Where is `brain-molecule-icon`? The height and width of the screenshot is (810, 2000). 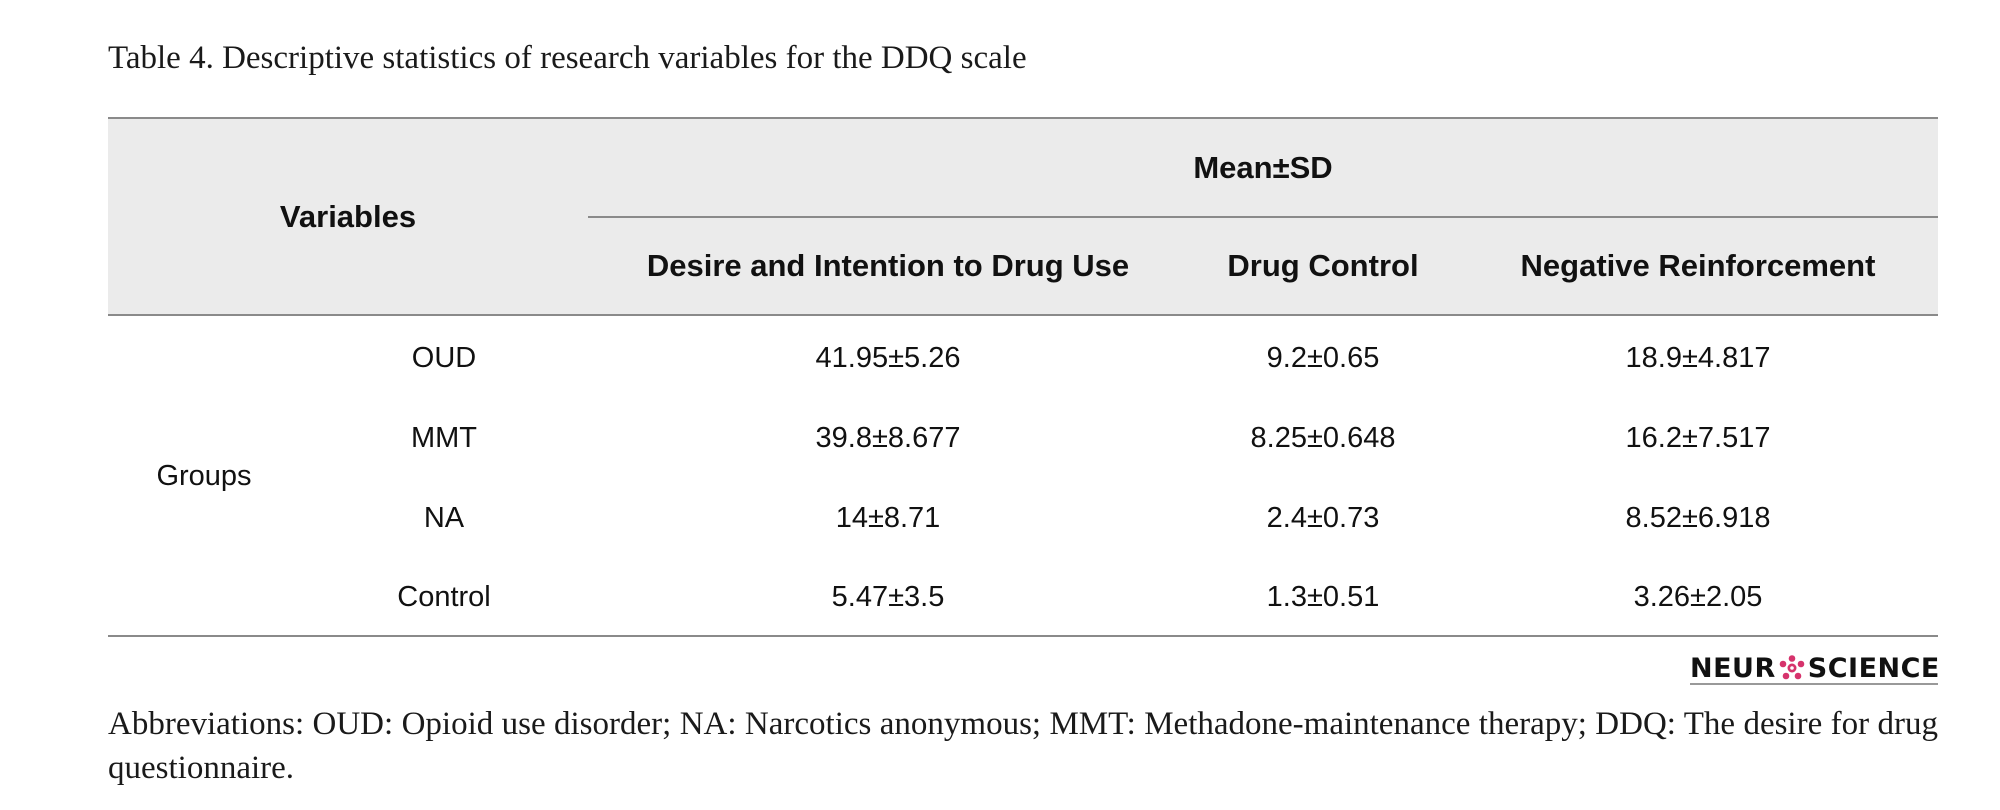
brain-molecule-icon is located at coordinates (1792, 667).